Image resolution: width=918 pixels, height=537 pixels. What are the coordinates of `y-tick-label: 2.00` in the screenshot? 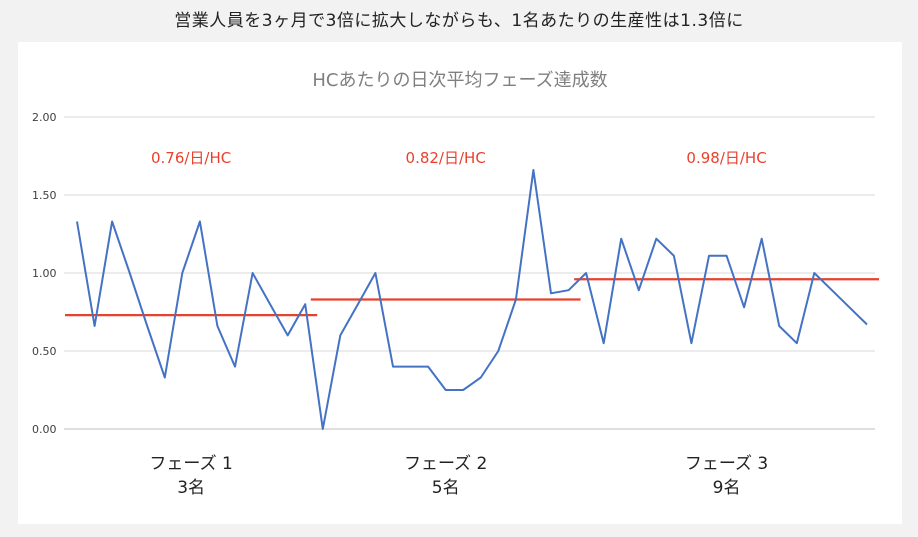 It's located at (44, 117).